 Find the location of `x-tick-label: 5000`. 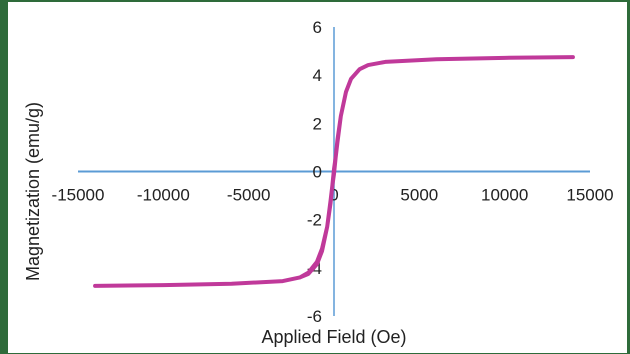

x-tick-label: 5000 is located at coordinates (419, 195).